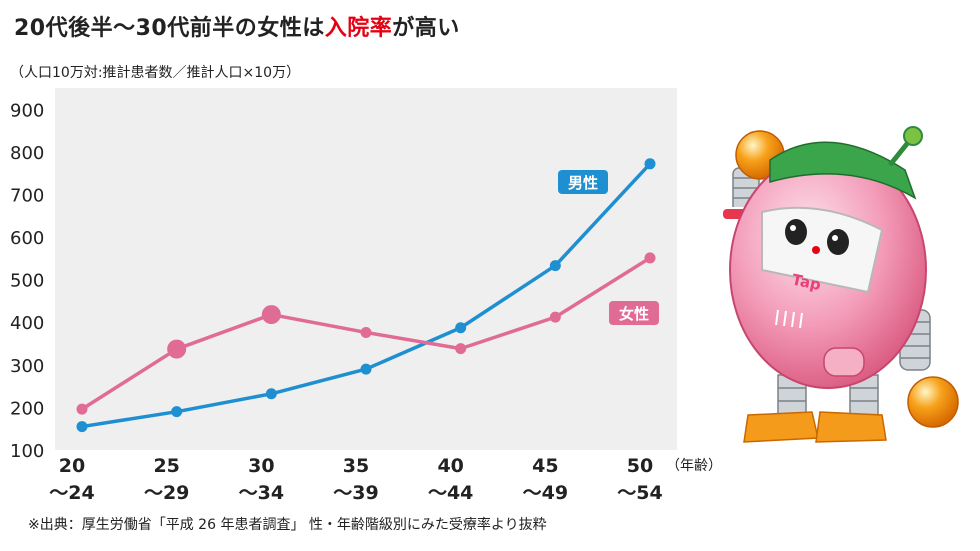 Image resolution: width=980 pixels, height=551 pixels. I want to click on chart-title: 20代後半〜30代前半の女性は入院率が高い, so click(237, 26).